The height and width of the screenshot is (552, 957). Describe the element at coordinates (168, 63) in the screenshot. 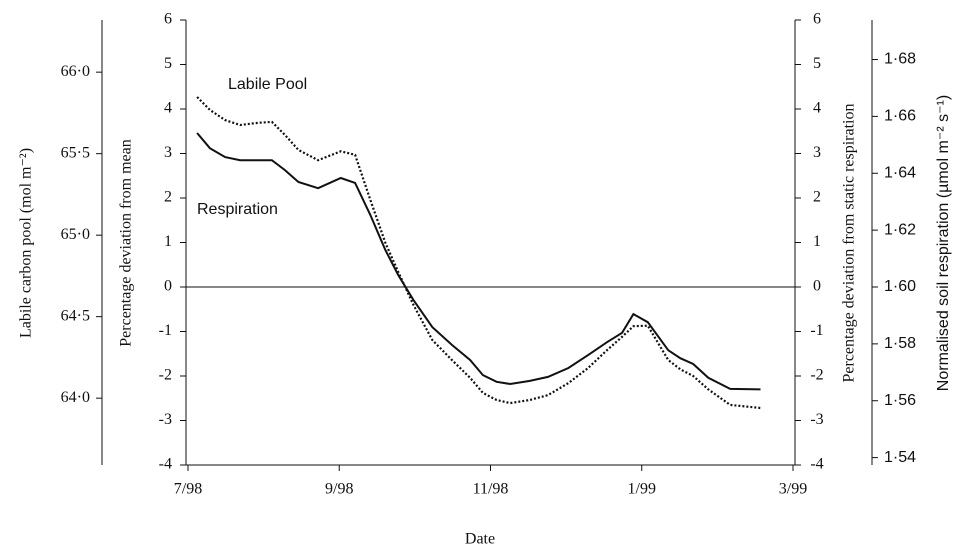

I see `y-tick-label: 5` at that location.